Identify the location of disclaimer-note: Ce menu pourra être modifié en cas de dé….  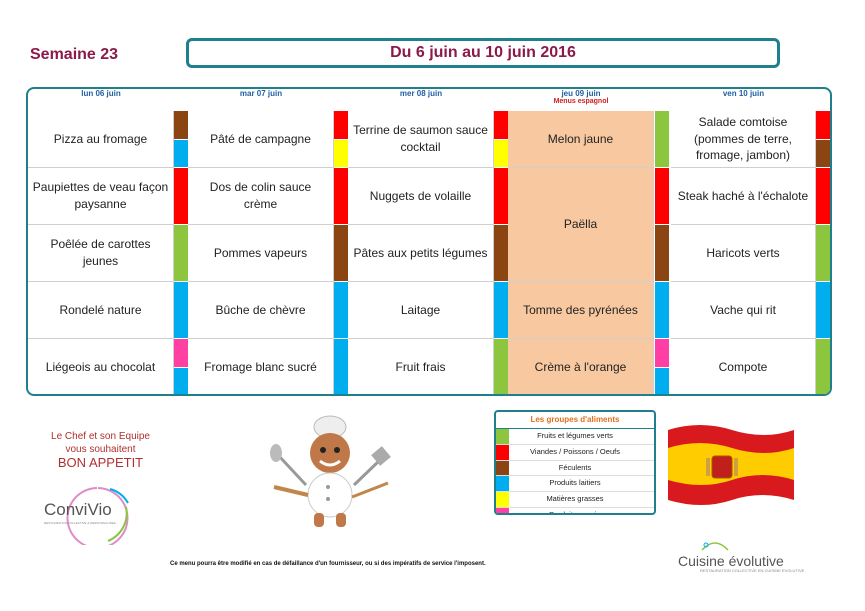
(328, 564).